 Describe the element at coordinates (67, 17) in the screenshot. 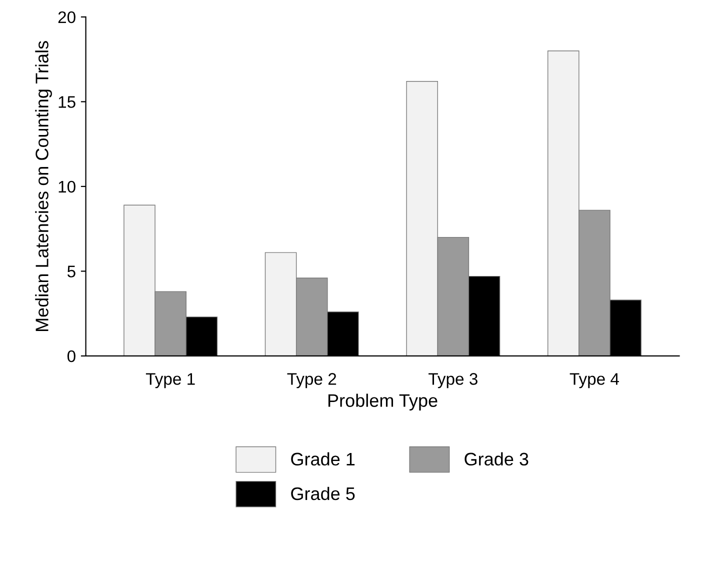

I see `y-tick-label: 20` at that location.